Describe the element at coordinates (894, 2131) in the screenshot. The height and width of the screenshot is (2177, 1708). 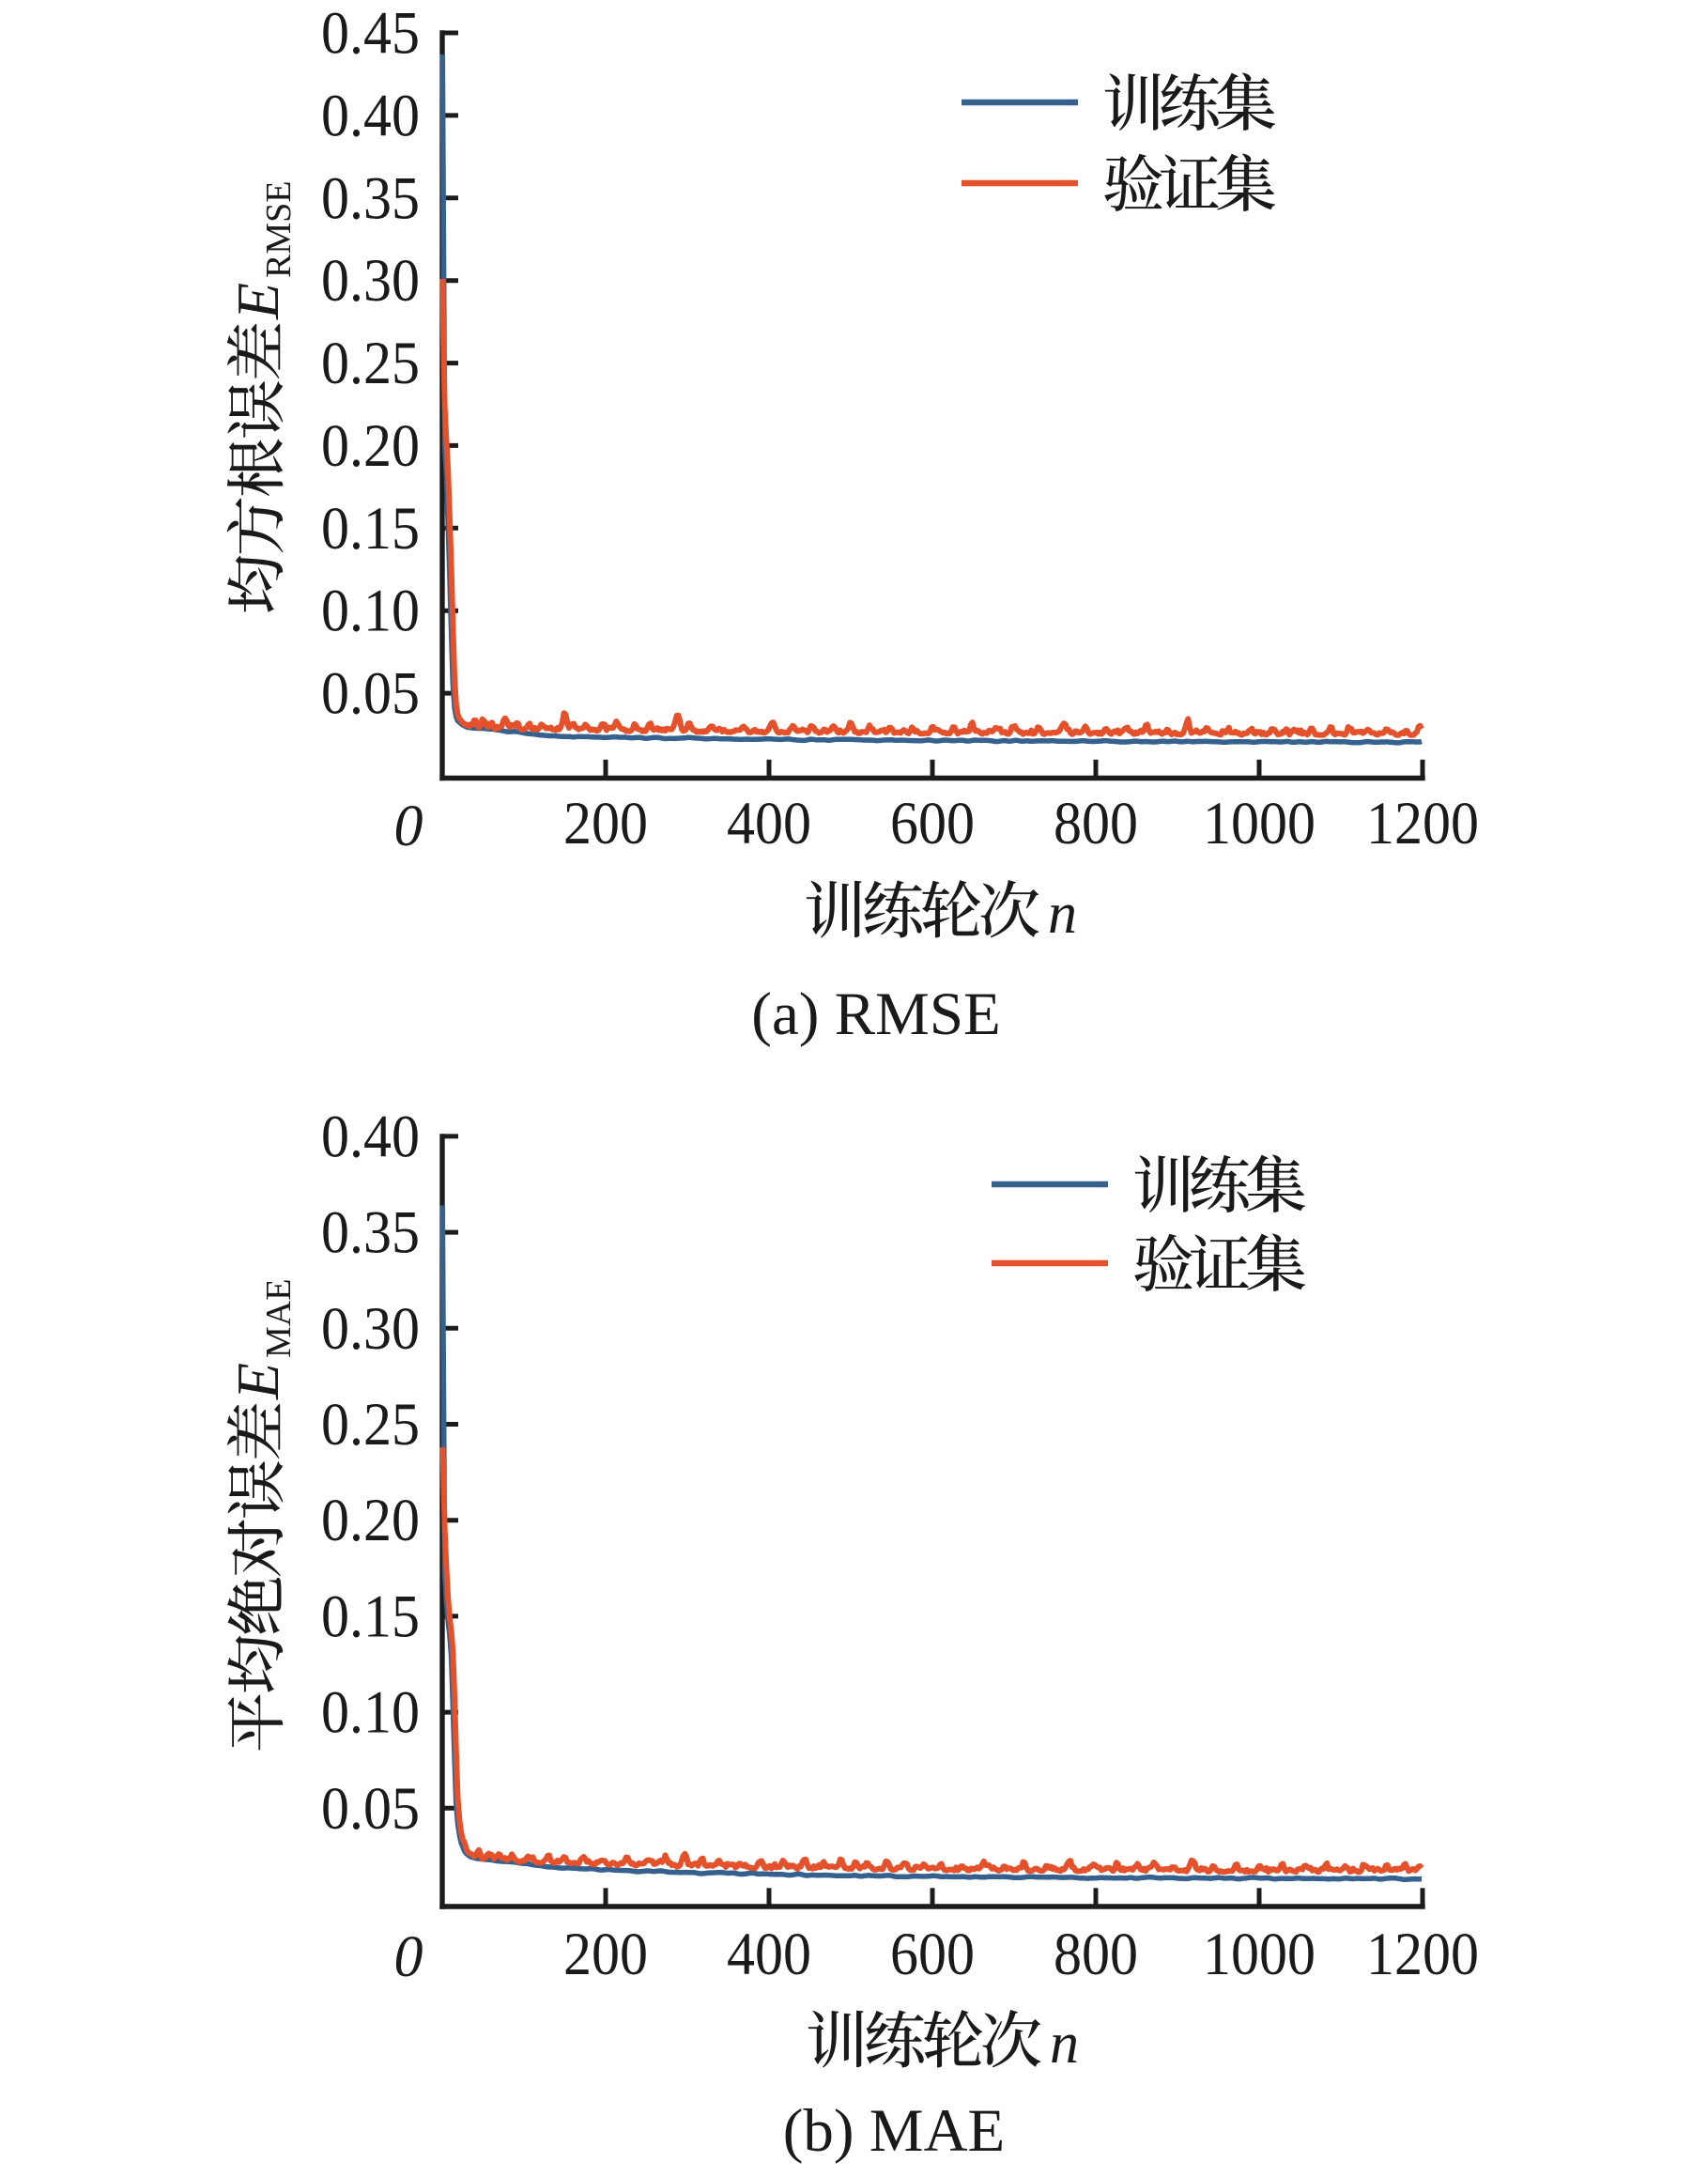
I see `svg-text: (b) MAE` at that location.